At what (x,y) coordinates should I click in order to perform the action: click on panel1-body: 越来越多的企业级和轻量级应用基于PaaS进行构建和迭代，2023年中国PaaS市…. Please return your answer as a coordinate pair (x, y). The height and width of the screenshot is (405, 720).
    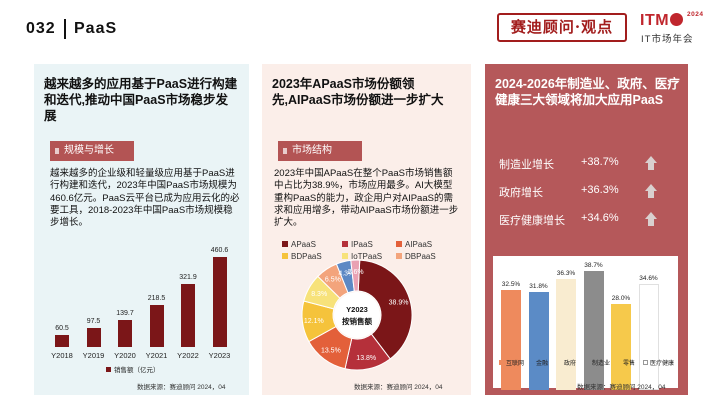
    Looking at the image, I should click on (145, 198).